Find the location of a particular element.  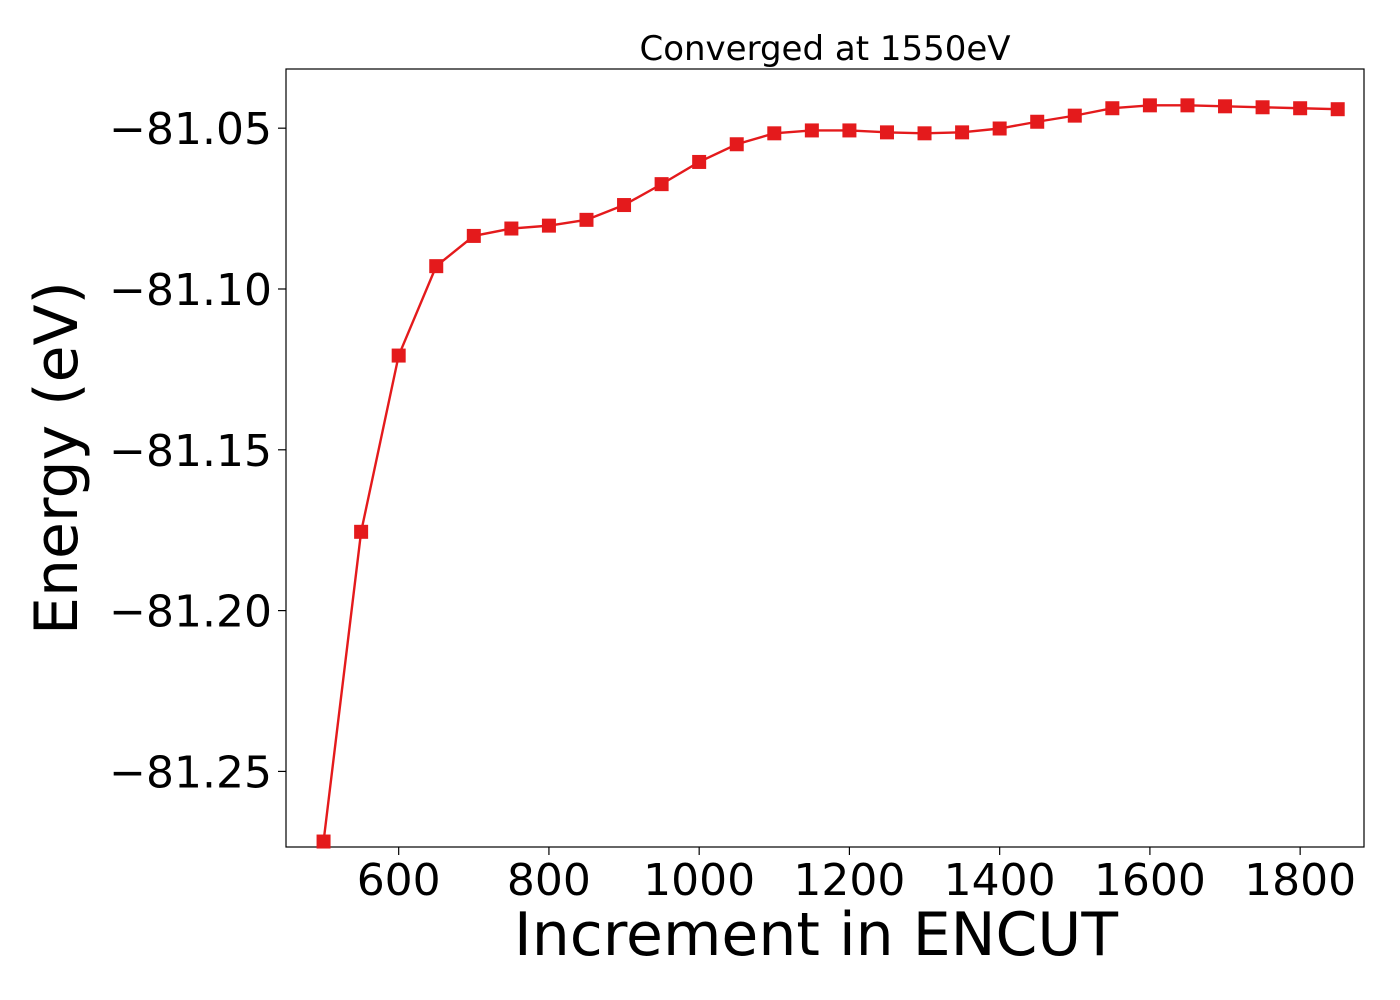

x-axis-label: Increment in ENCUT is located at coordinates (816, 935).